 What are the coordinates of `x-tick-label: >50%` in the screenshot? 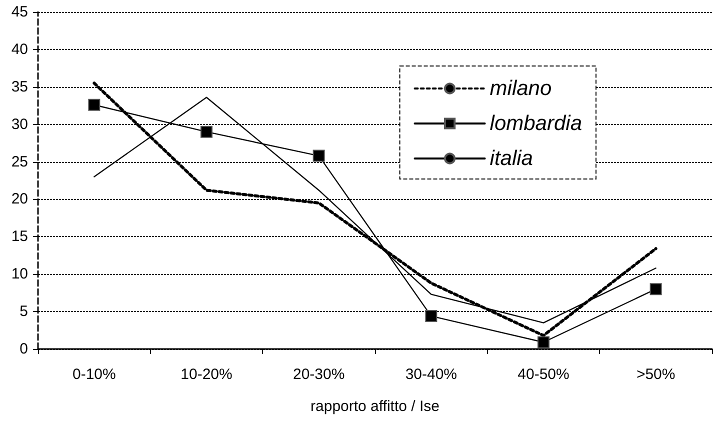 It's located at (656, 374).